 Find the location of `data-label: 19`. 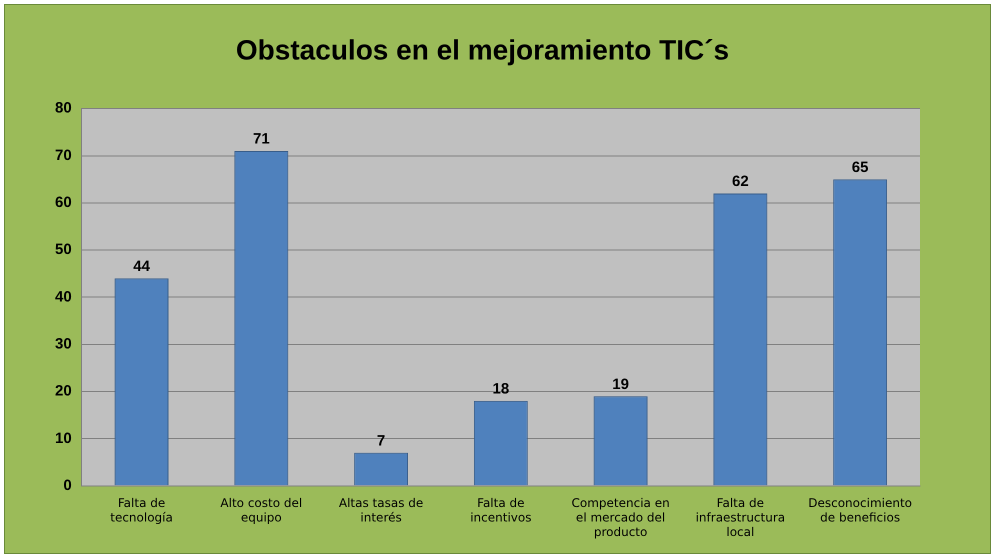

data-label: 19 is located at coordinates (620, 384).